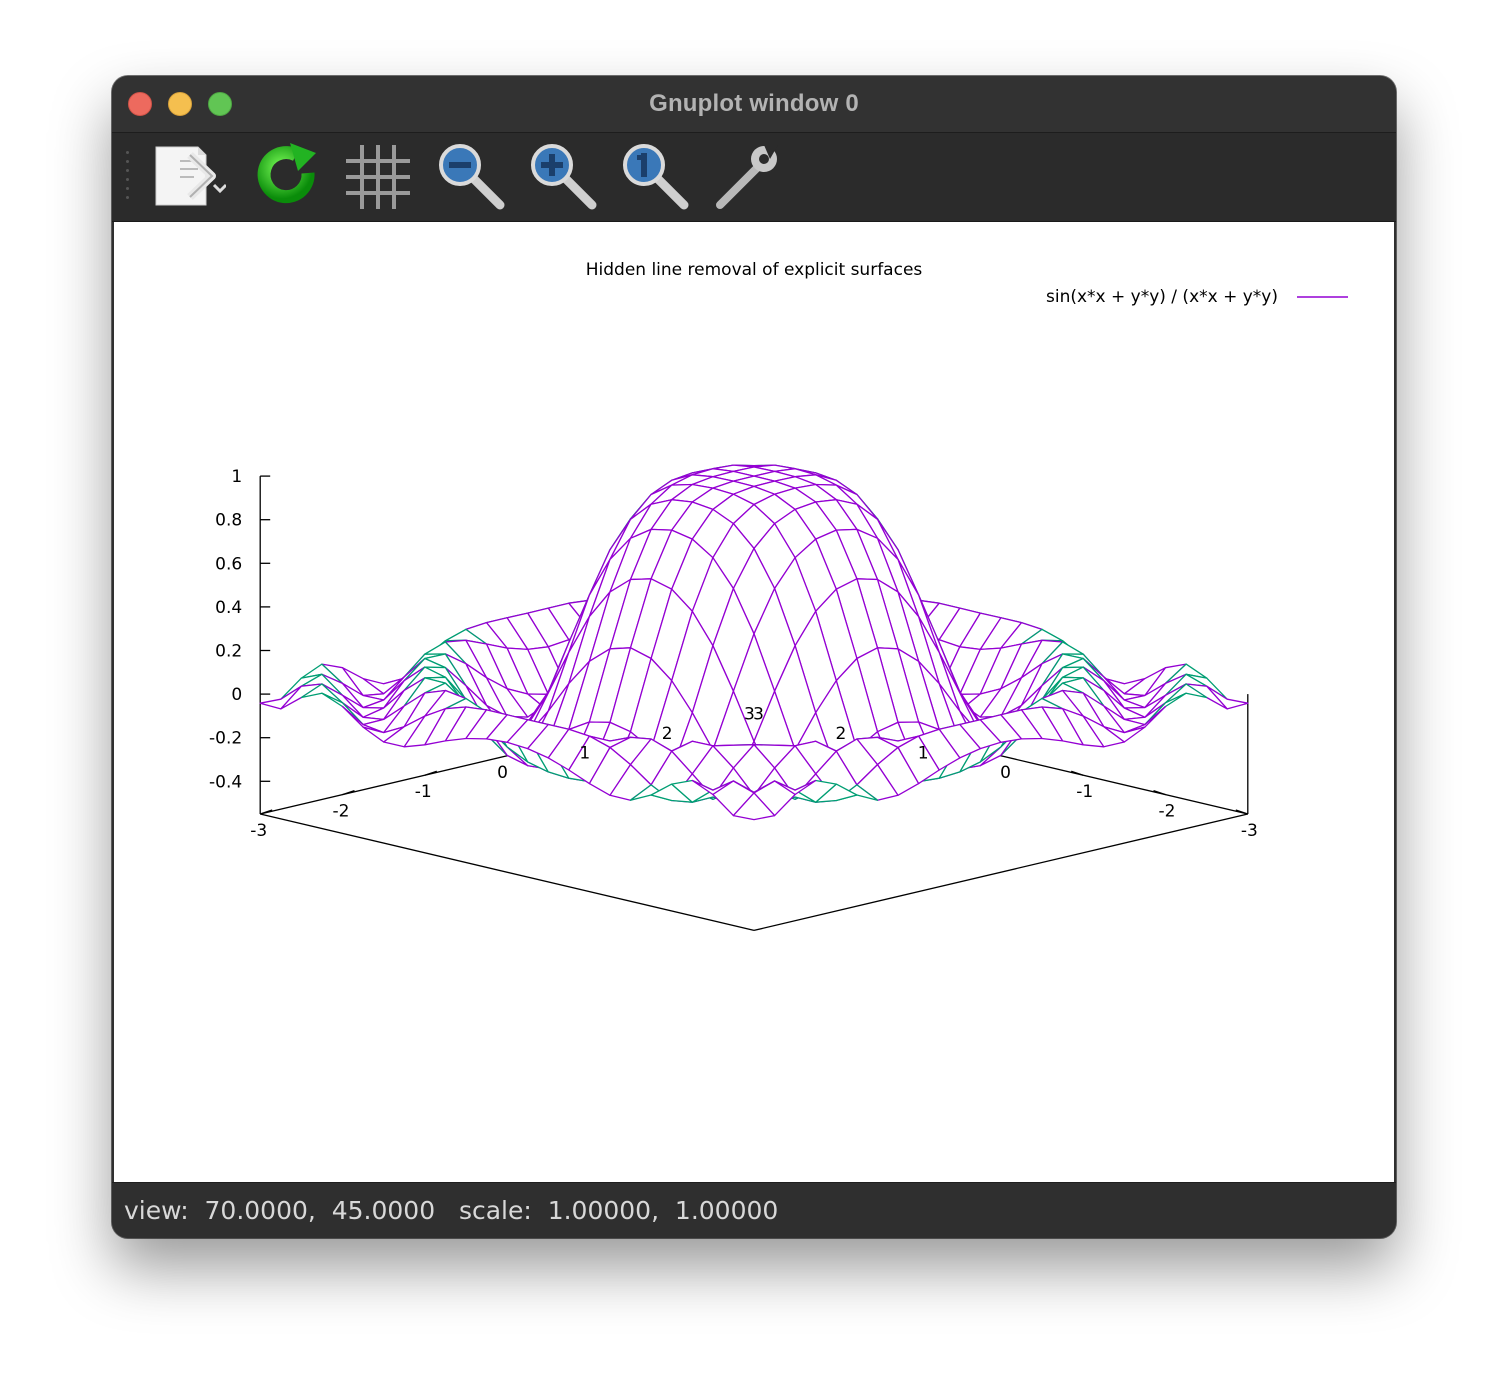 This screenshot has width=1508, height=1386. I want to click on x-tick-label: -2, so click(341, 812).